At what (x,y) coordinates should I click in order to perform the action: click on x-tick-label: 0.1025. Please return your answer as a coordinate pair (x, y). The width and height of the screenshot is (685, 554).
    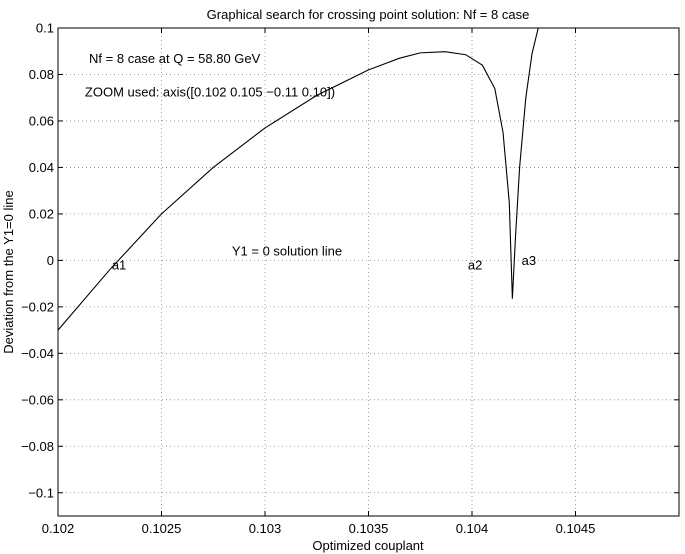
    Looking at the image, I should click on (162, 528).